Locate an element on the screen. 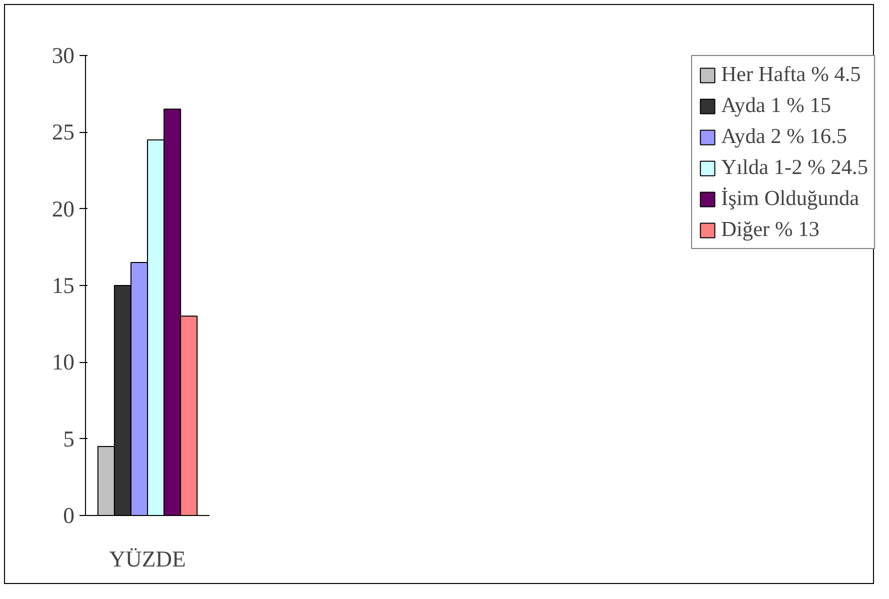 The image size is (889, 599). legend-label: Yılda 1-2 % 24.5 is located at coordinates (794, 167).